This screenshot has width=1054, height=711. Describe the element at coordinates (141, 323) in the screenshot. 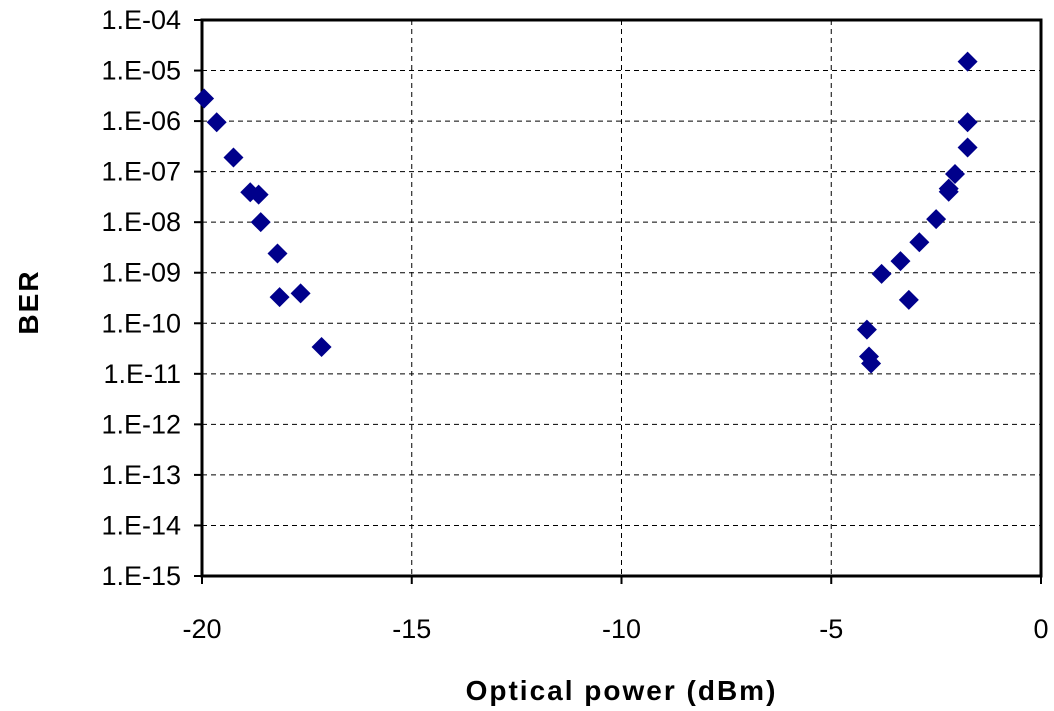

I see `y-tick-label: 1.E-10` at that location.